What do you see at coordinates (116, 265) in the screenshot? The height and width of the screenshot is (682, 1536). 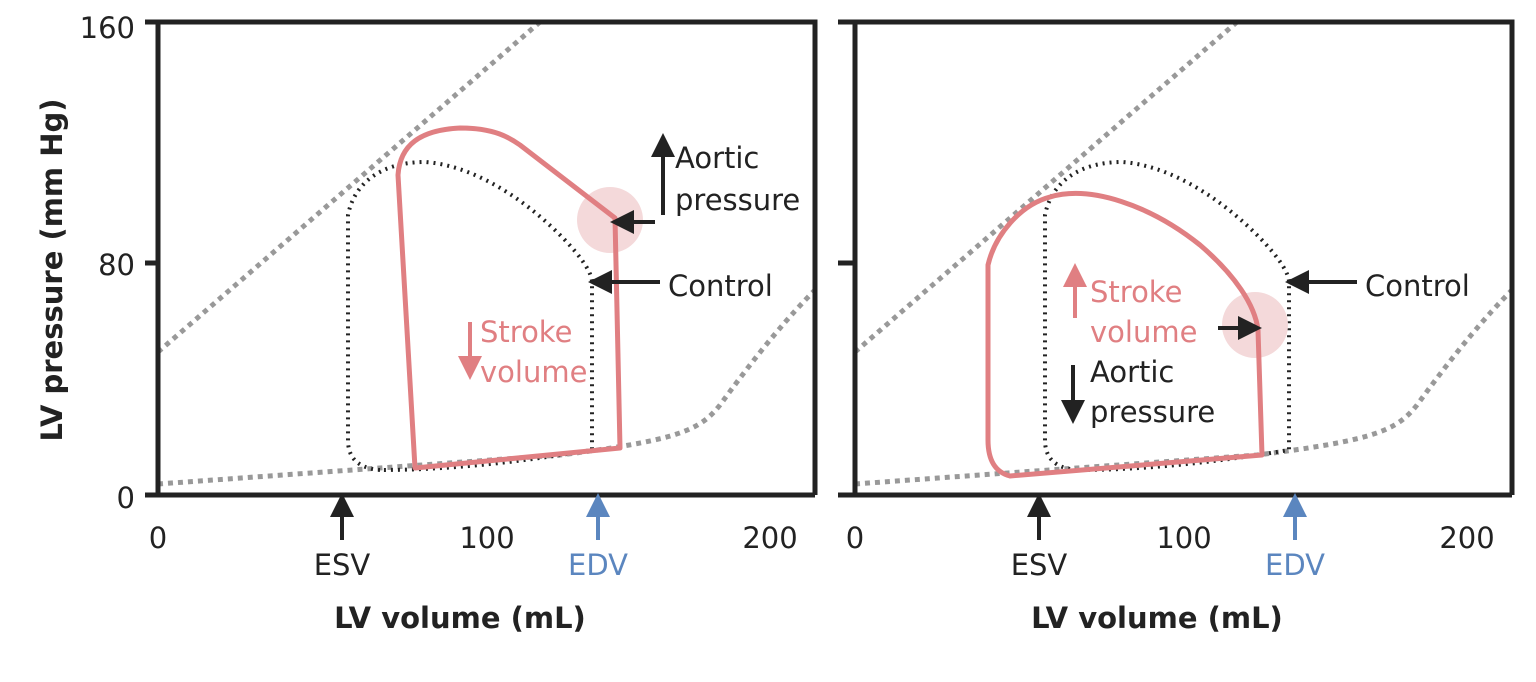 I see `y-tick-label: 80` at bounding box center [116, 265].